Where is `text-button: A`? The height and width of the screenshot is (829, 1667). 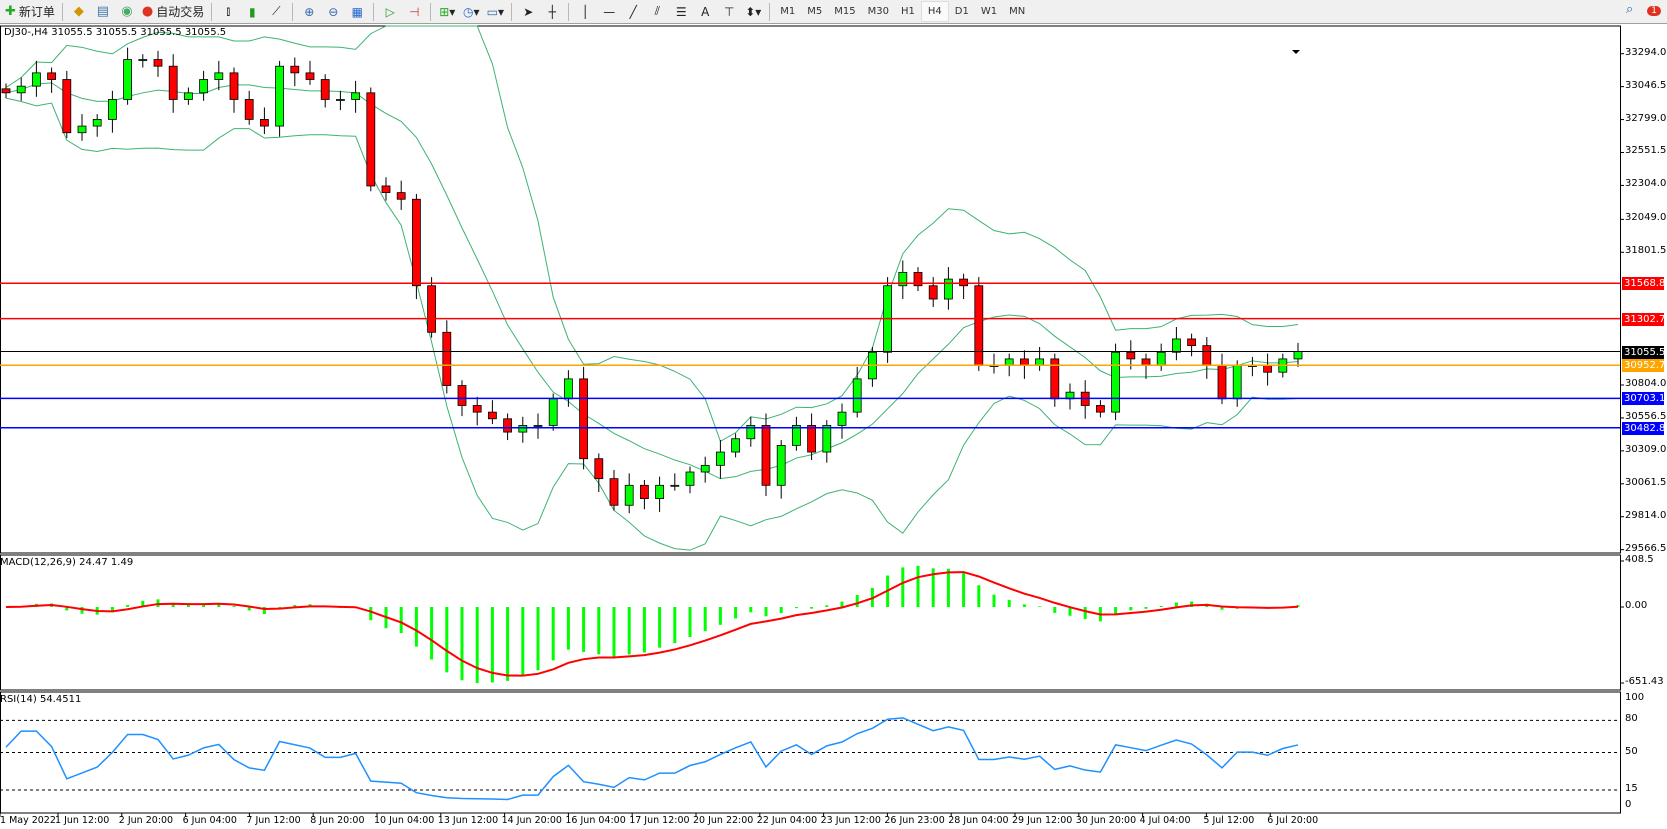 text-button: A is located at coordinates (705, 11).